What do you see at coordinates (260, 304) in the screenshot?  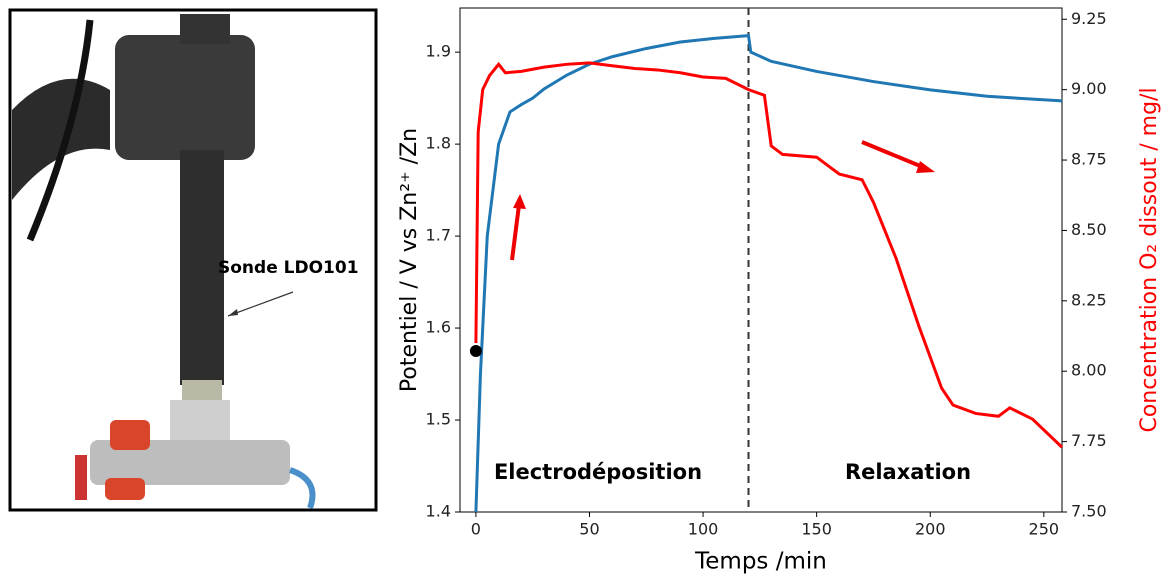 I see `label-arrow` at bounding box center [260, 304].